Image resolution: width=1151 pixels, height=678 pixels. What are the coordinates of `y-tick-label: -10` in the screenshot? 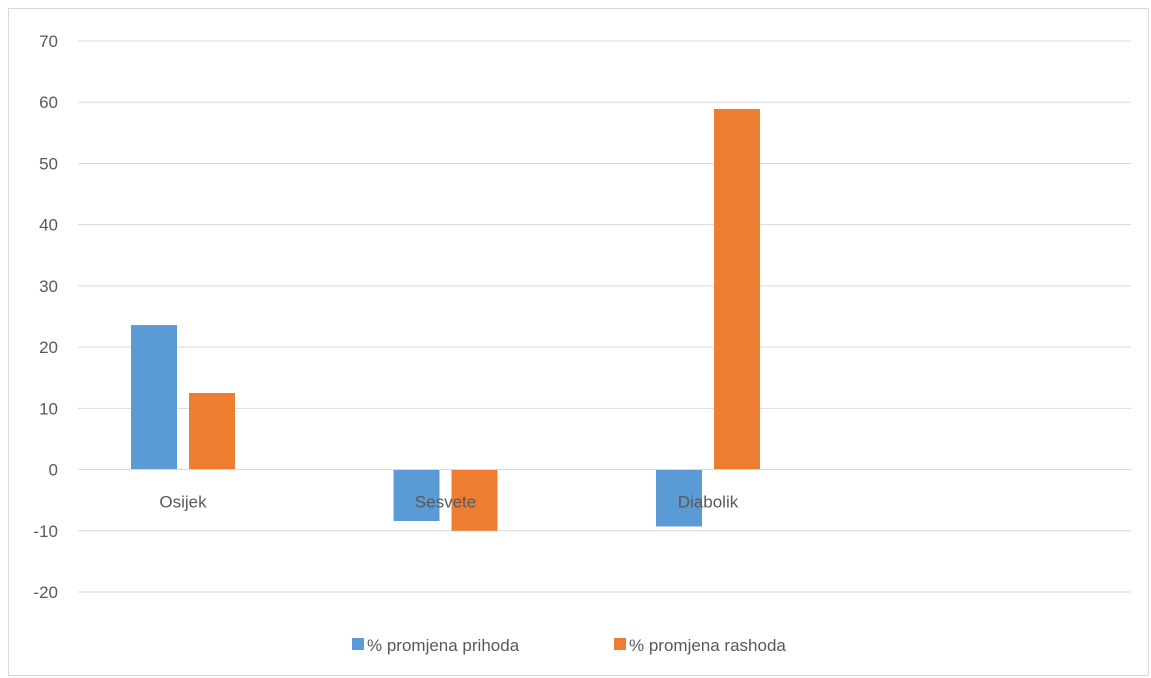 It's located at (45, 531).